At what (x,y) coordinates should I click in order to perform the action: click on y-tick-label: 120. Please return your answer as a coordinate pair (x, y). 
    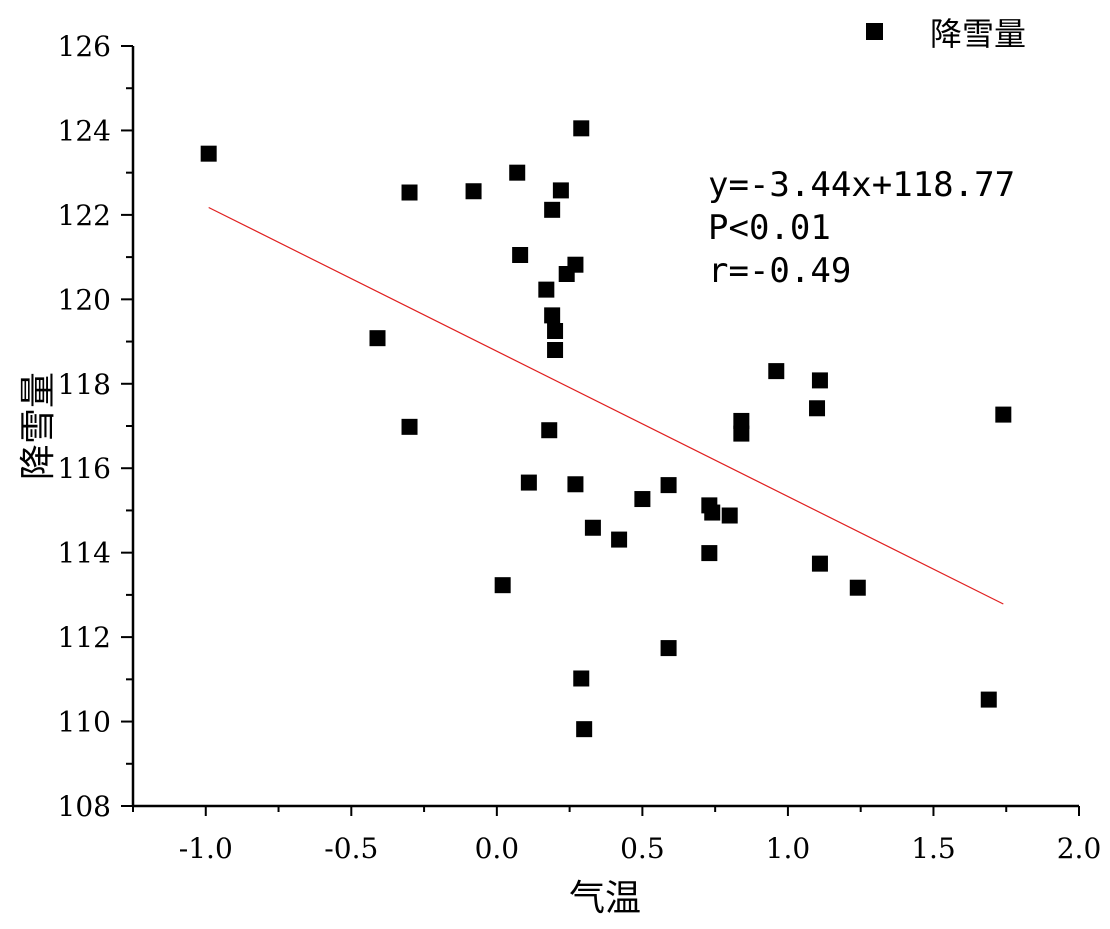
    Looking at the image, I should click on (84, 299).